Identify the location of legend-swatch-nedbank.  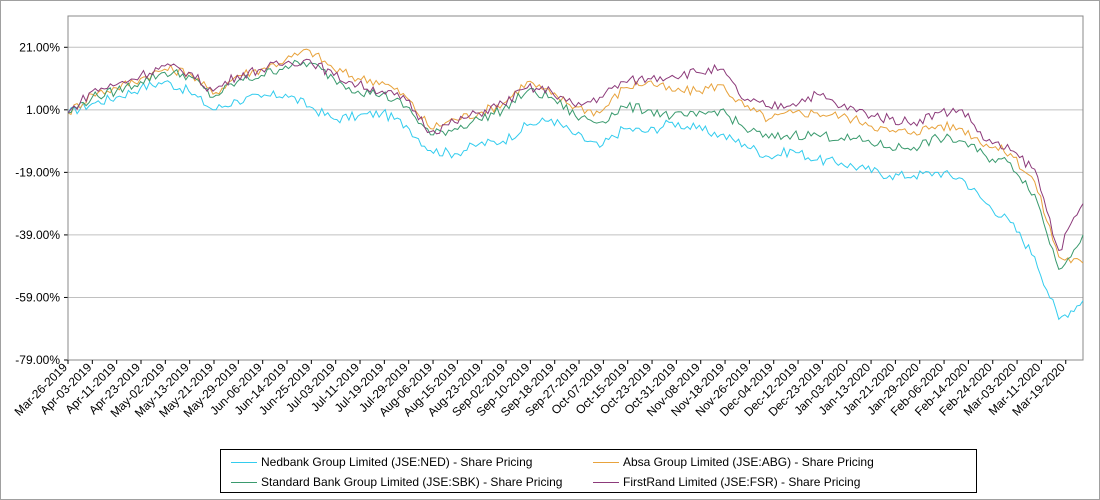
(244, 462).